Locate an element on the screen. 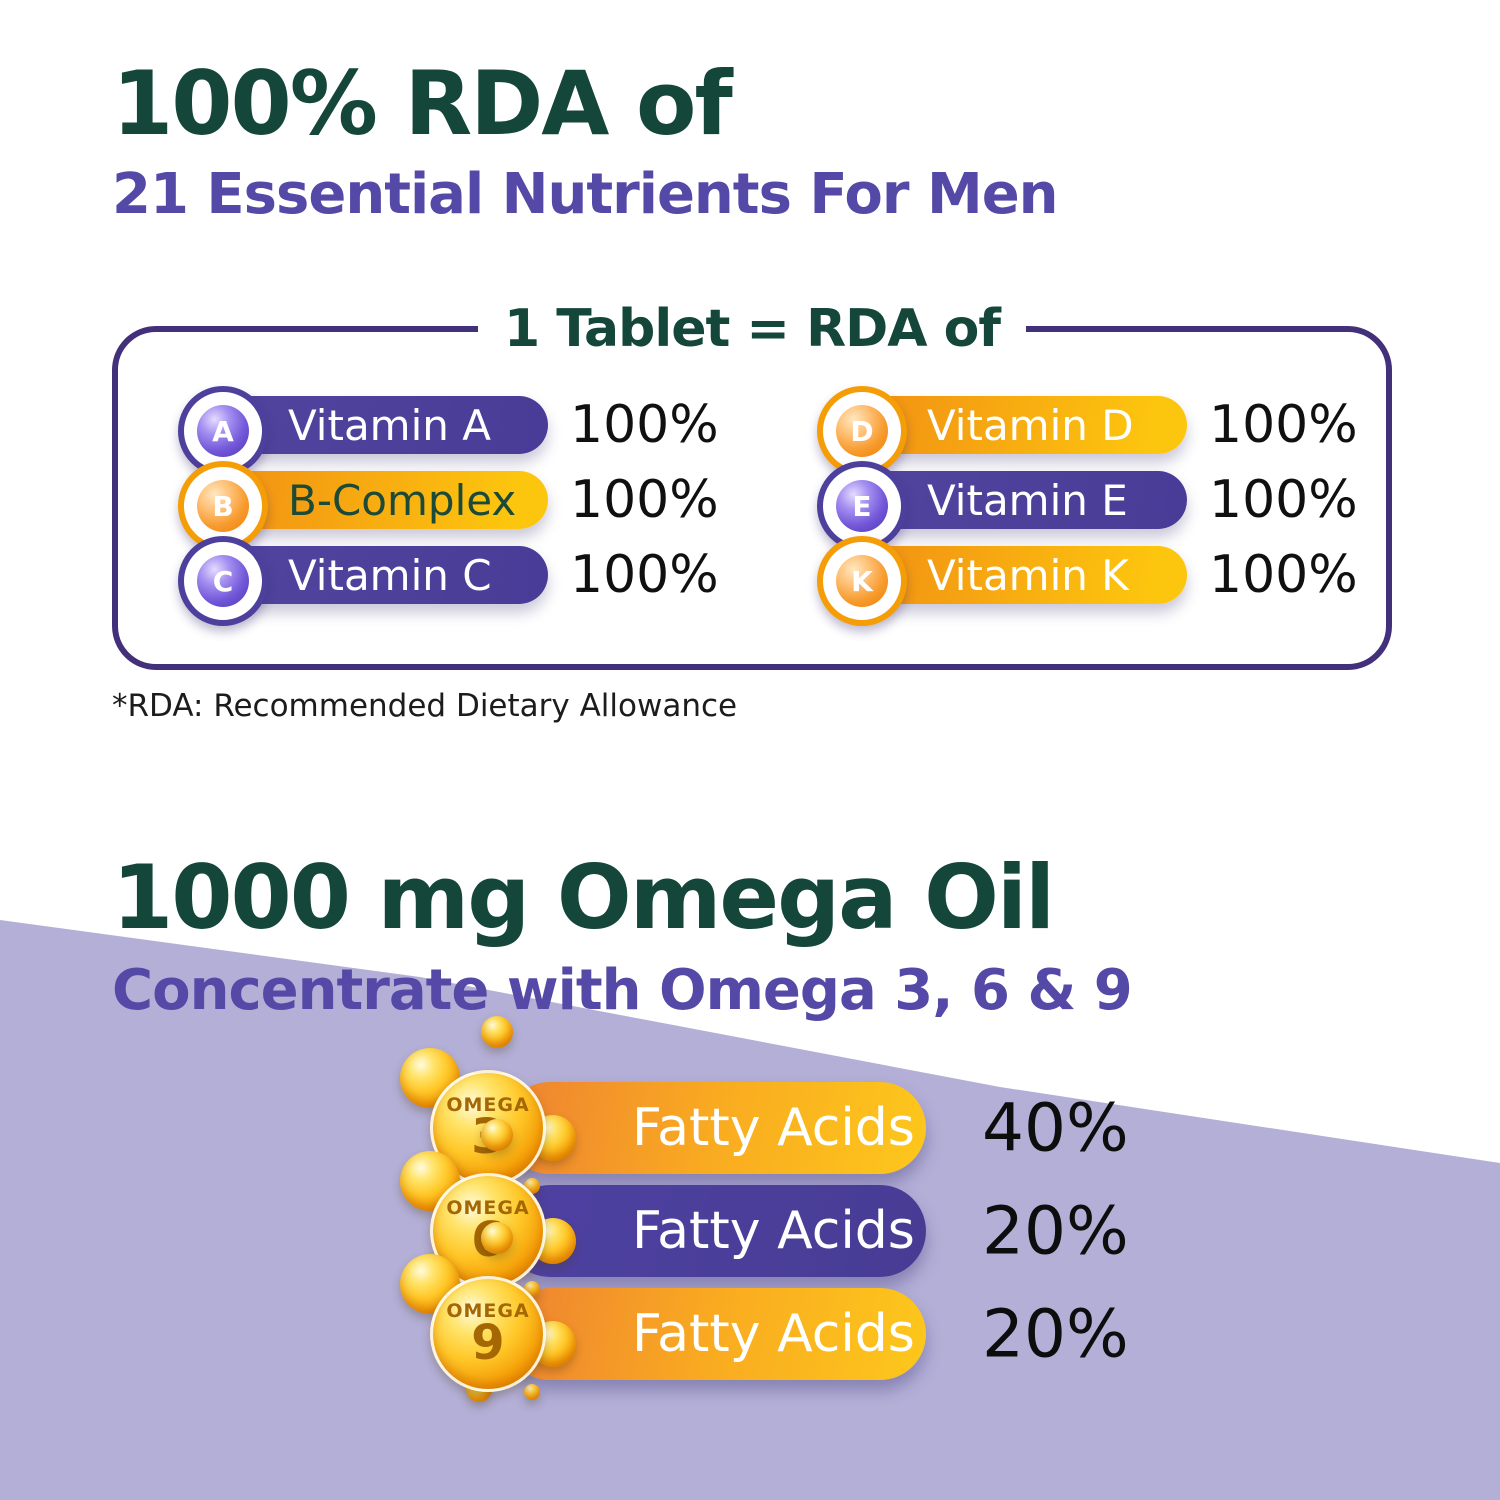 This screenshot has height=1500, width=1500. omega-6-pill: Fatty Acids is located at coordinates (715, 1231).